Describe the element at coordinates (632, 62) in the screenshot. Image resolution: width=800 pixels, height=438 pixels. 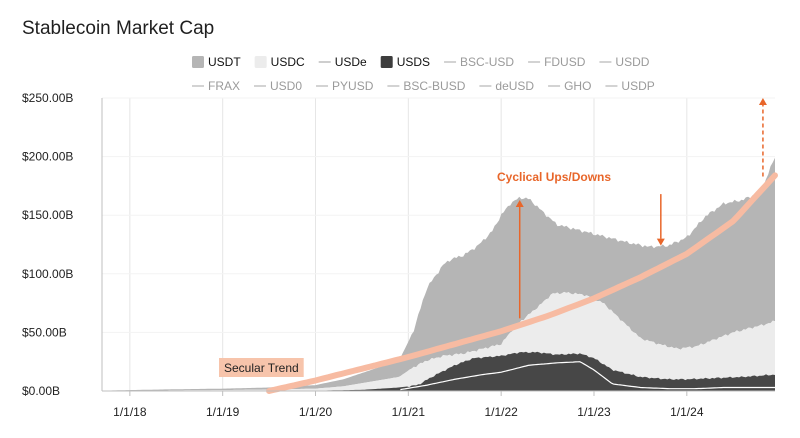
I see `legend-label: USDD` at that location.